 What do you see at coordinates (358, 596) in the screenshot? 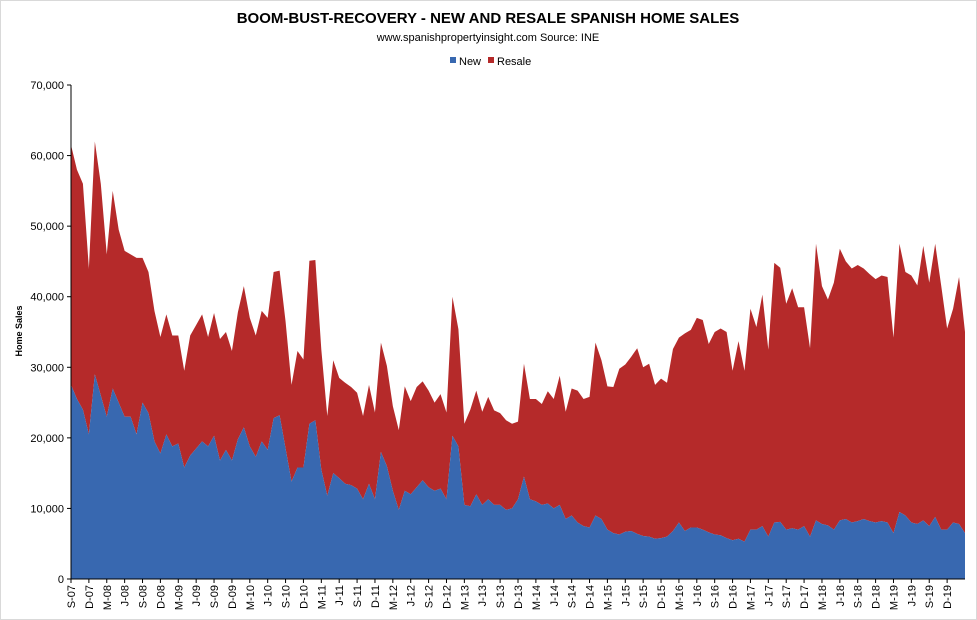
I see `x-tick-label: S-11` at bounding box center [358, 596].